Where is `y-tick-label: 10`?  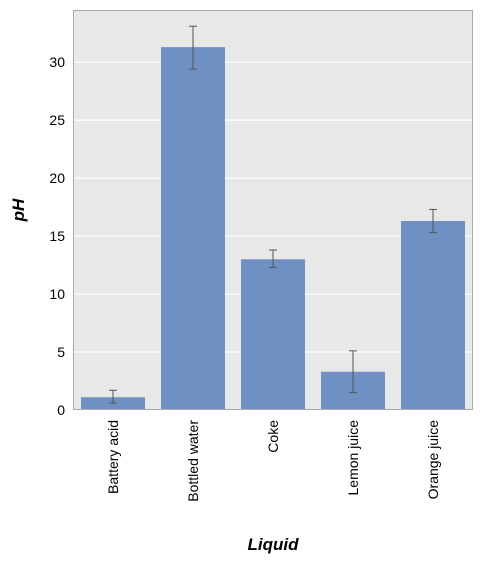
y-tick-label: 10 is located at coordinates (57, 294).